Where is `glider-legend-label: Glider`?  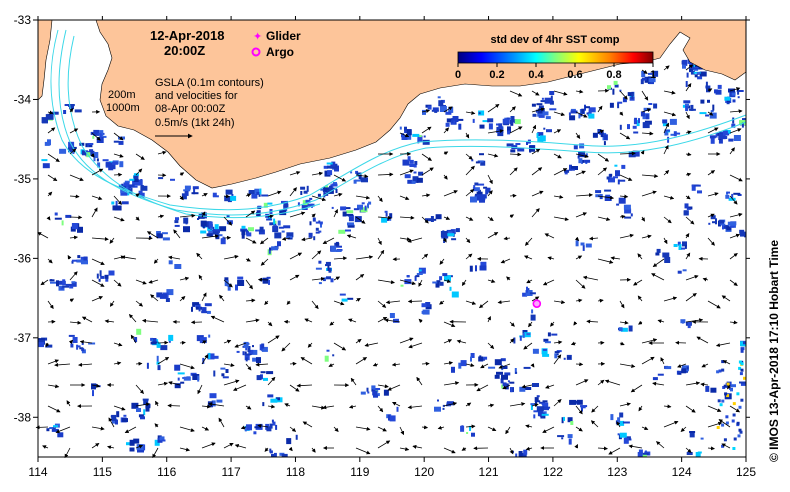
glider-legend-label: Glider is located at coordinates (283, 36).